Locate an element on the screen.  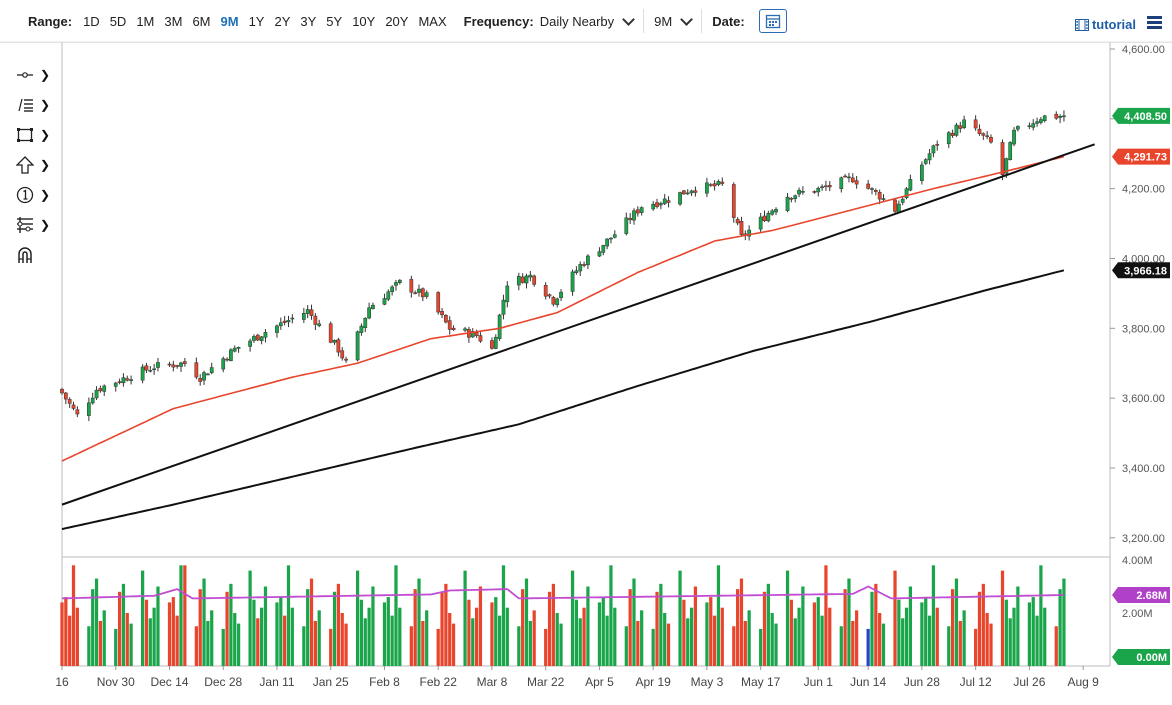
volume-zero-badge-label: 0.00M is located at coordinates (1151, 658).